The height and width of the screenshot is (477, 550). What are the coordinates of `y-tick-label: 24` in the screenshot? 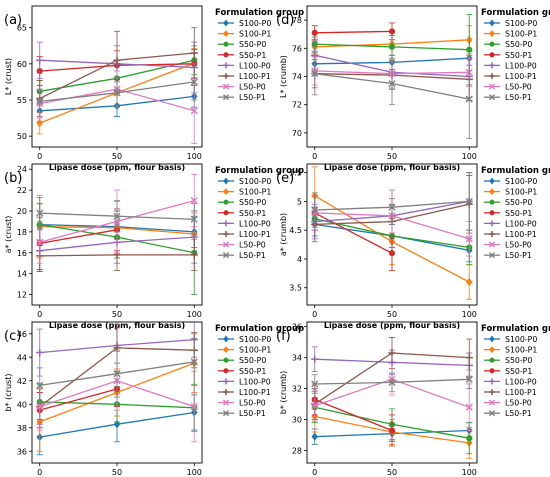 It's located at (22, 169).